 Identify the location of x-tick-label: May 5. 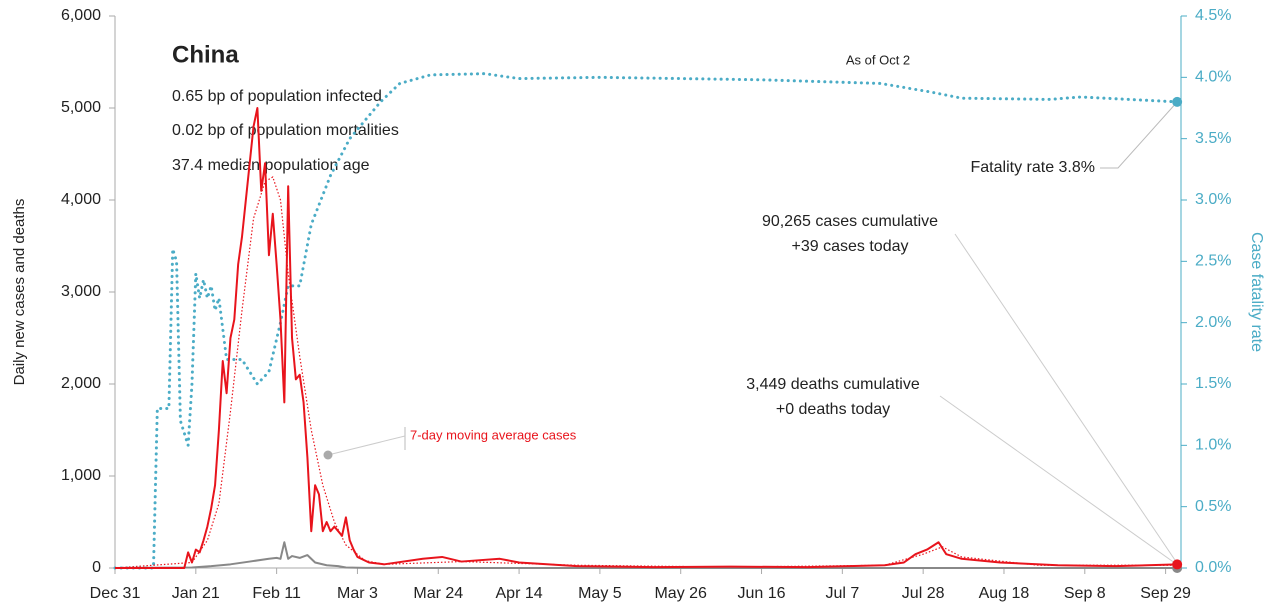
(600, 593).